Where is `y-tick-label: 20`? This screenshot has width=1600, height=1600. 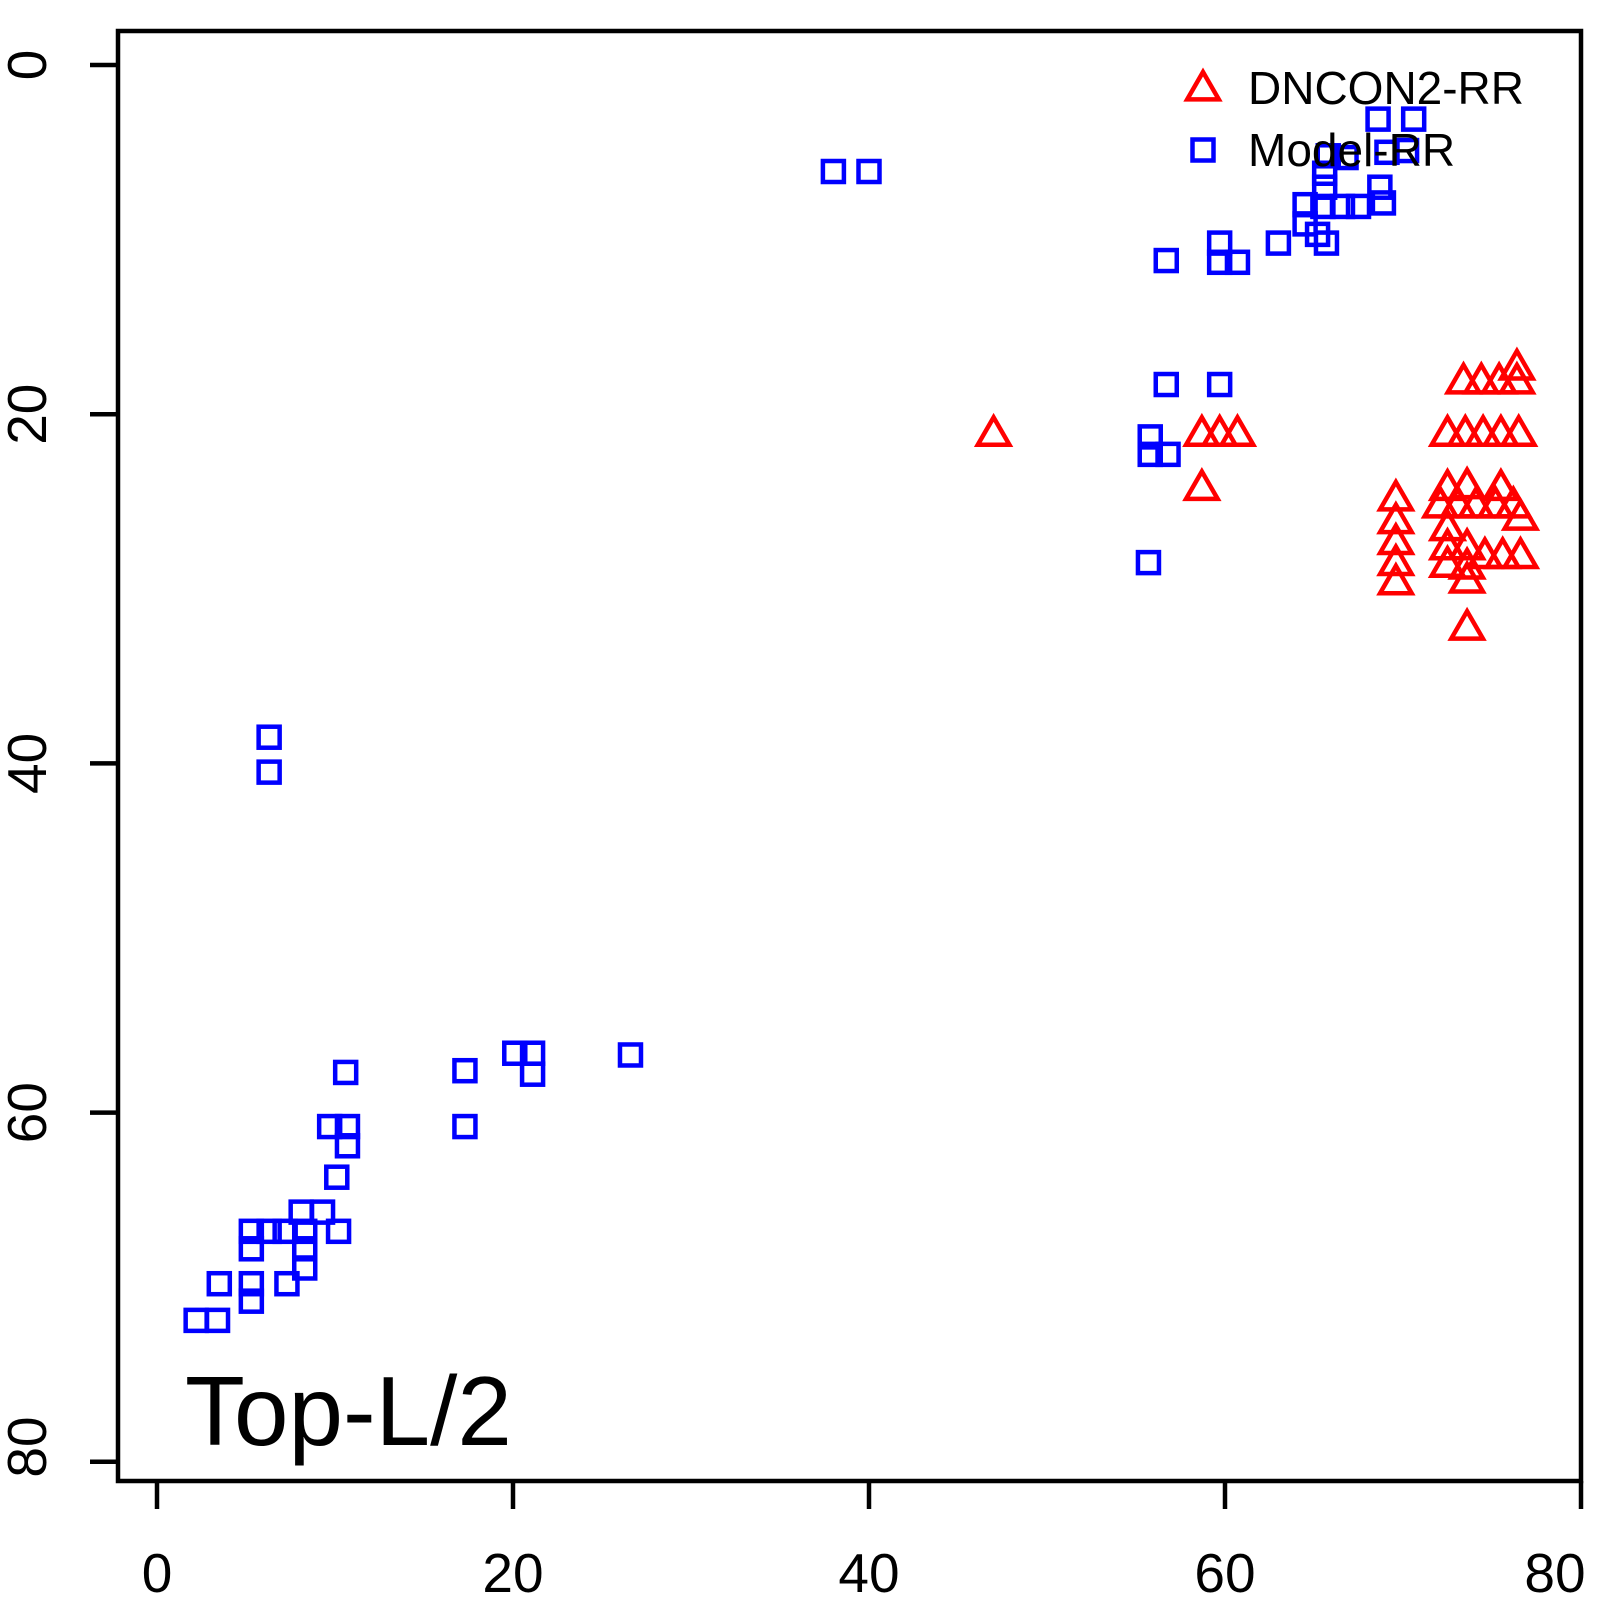
y-tick-label: 20 is located at coordinates (29, 414).